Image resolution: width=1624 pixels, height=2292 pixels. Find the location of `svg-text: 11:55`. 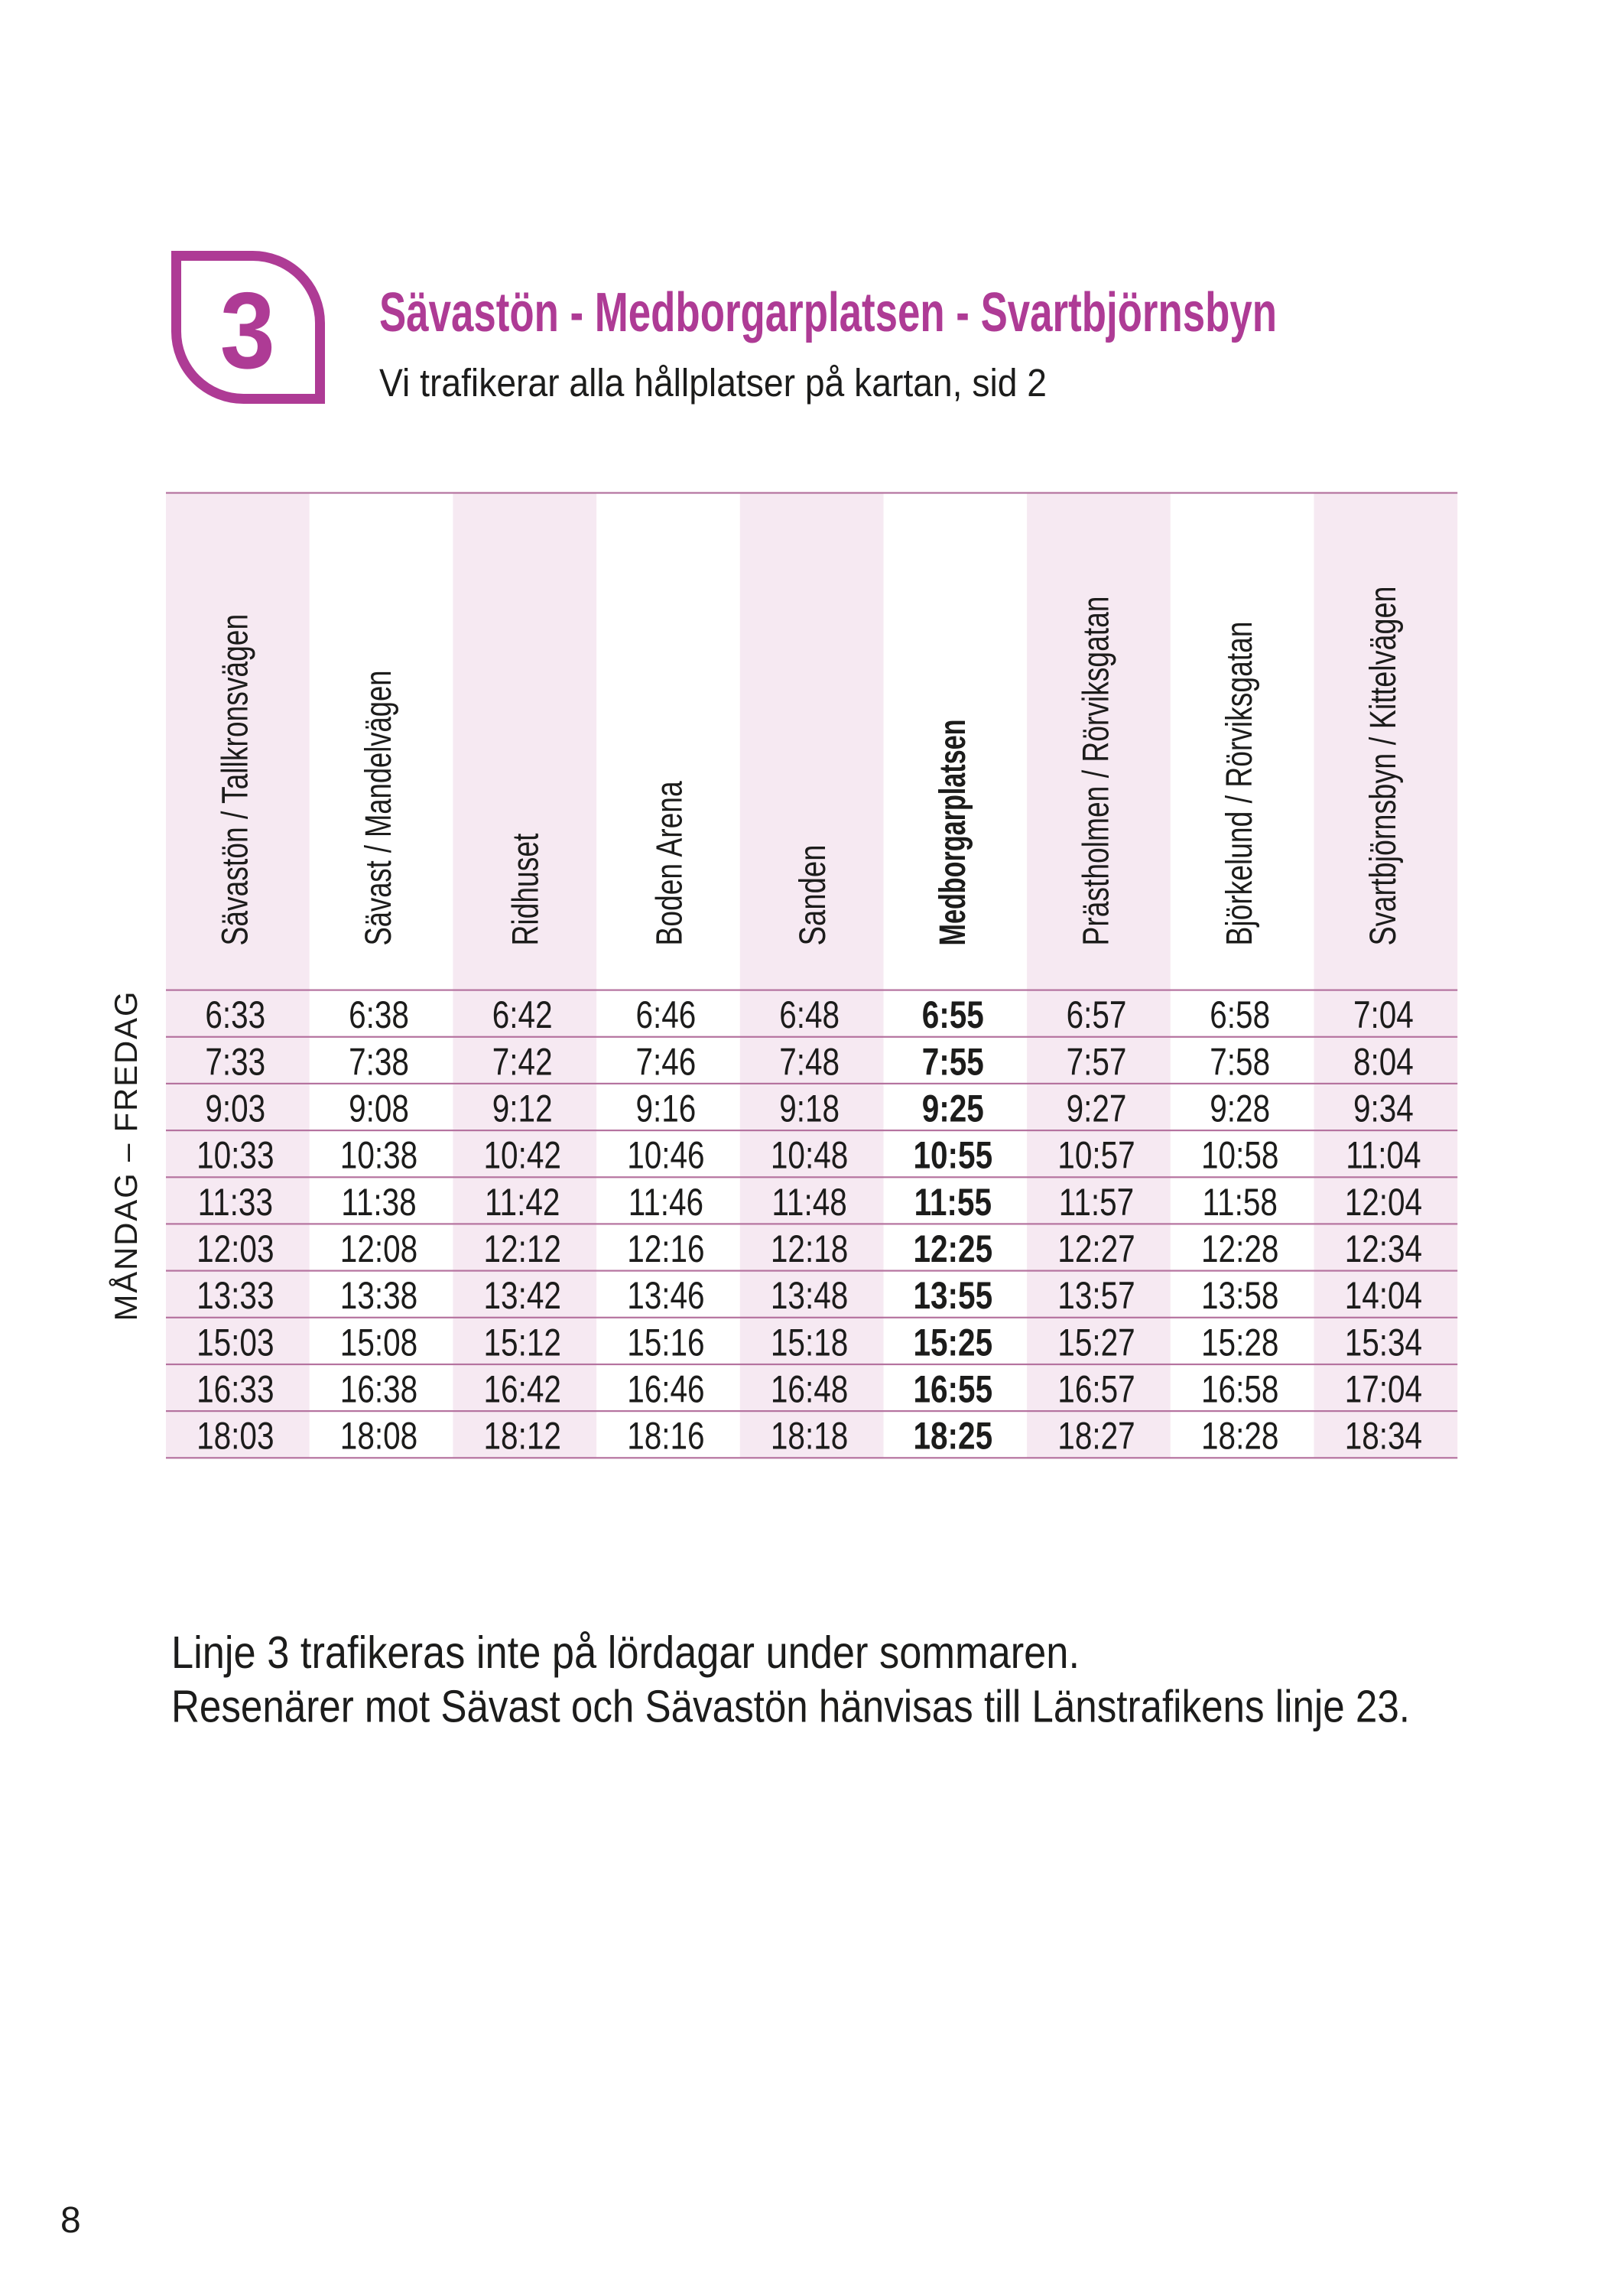

svg-text: 11:55 is located at coordinates (953, 1202).